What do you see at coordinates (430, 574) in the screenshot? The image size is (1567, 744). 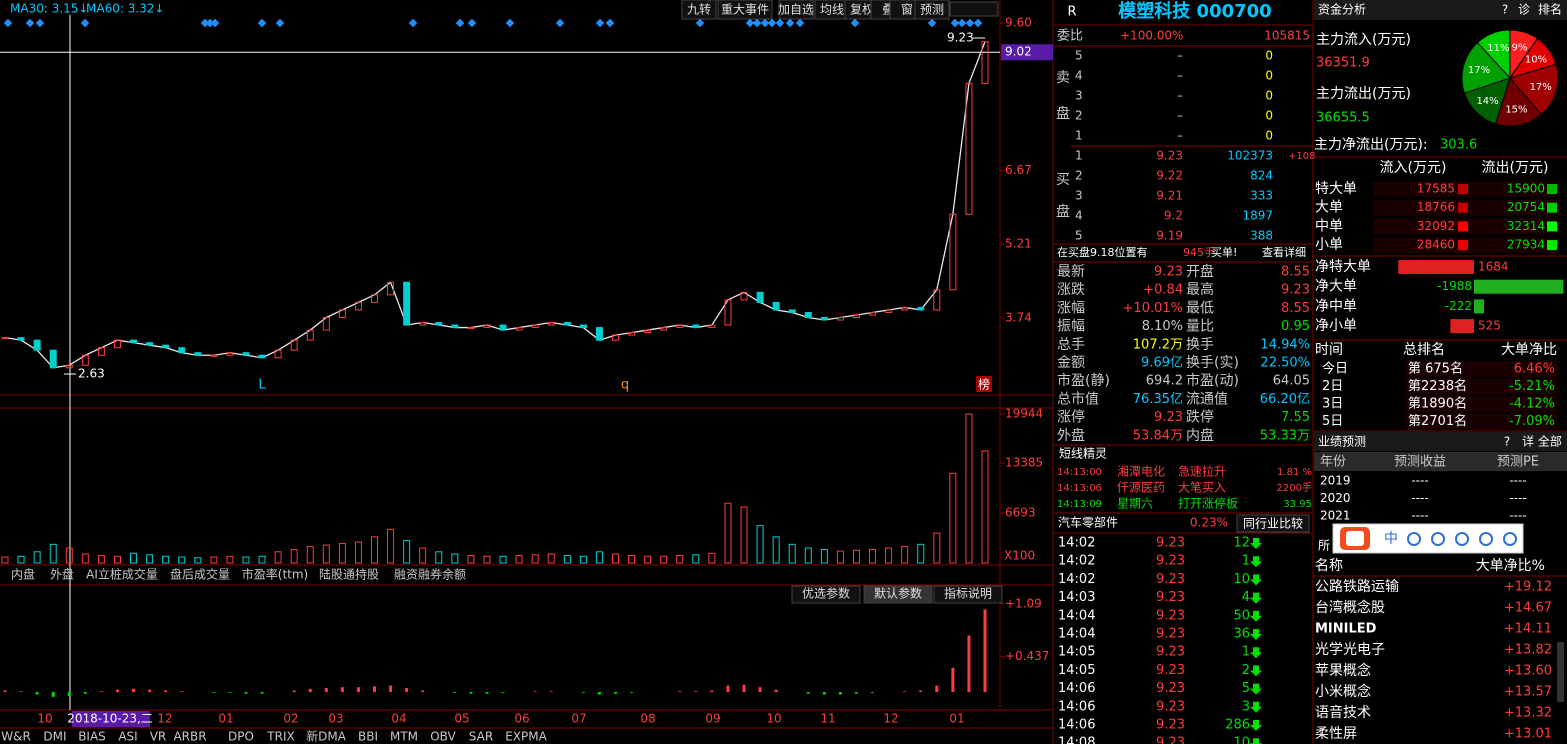 I see `indicator-tab: 融资融券余额` at bounding box center [430, 574].